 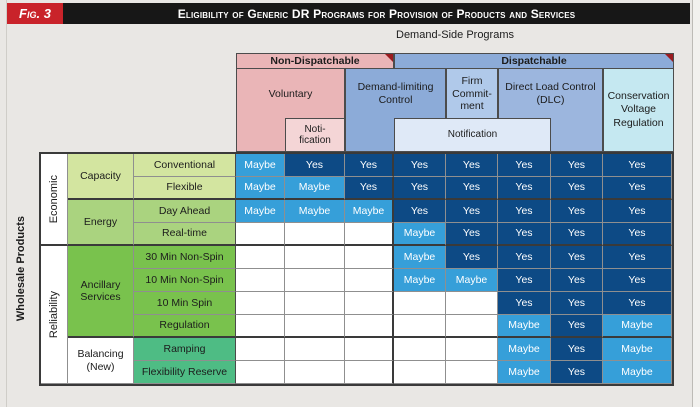 What do you see at coordinates (101, 361) in the screenshot?
I see `group-balancing-new: Balancing (New)` at bounding box center [101, 361].